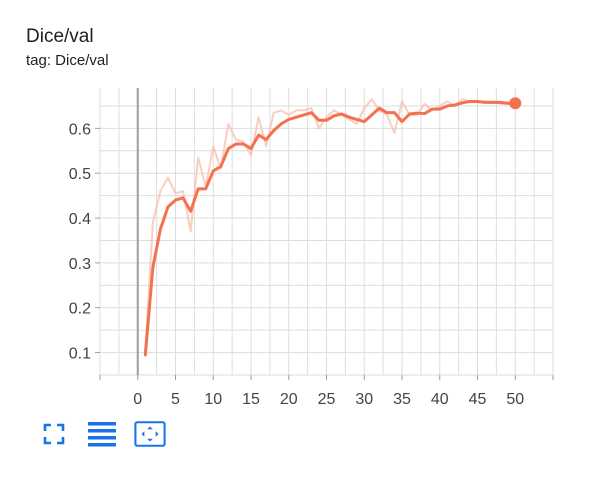  I want to click on y-tick-label: 0.3, so click(80, 264).